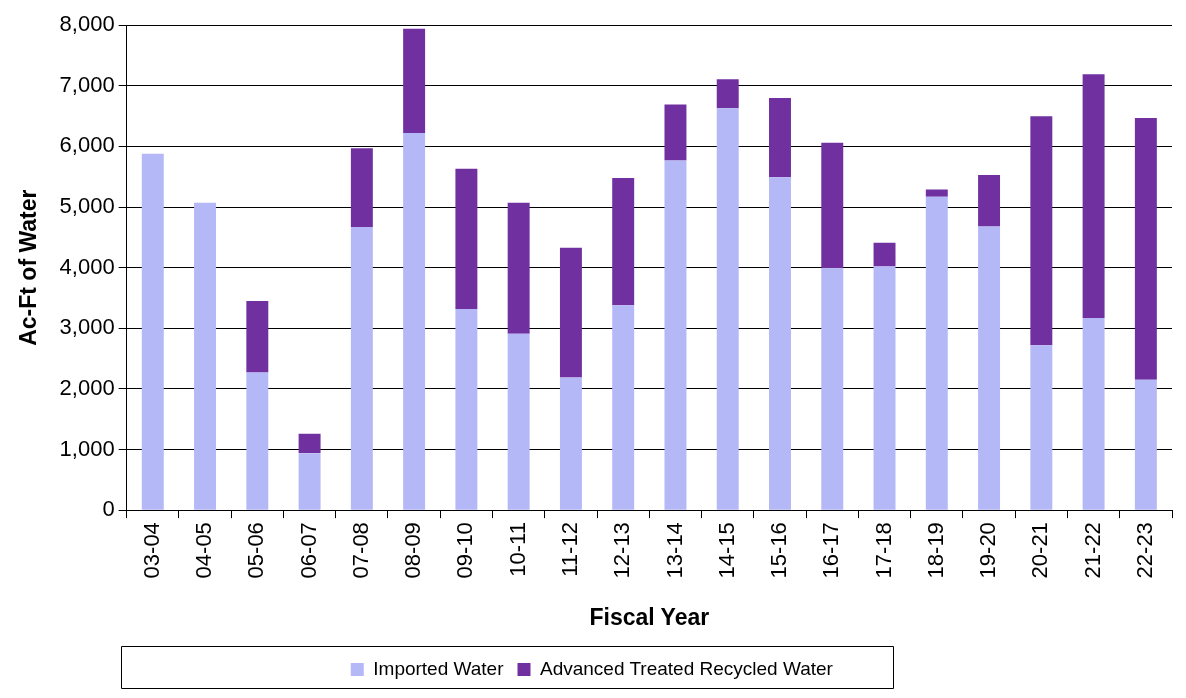 This screenshot has height=698, width=1186. I want to click on y-tick-label: 7,000, so click(87, 84).